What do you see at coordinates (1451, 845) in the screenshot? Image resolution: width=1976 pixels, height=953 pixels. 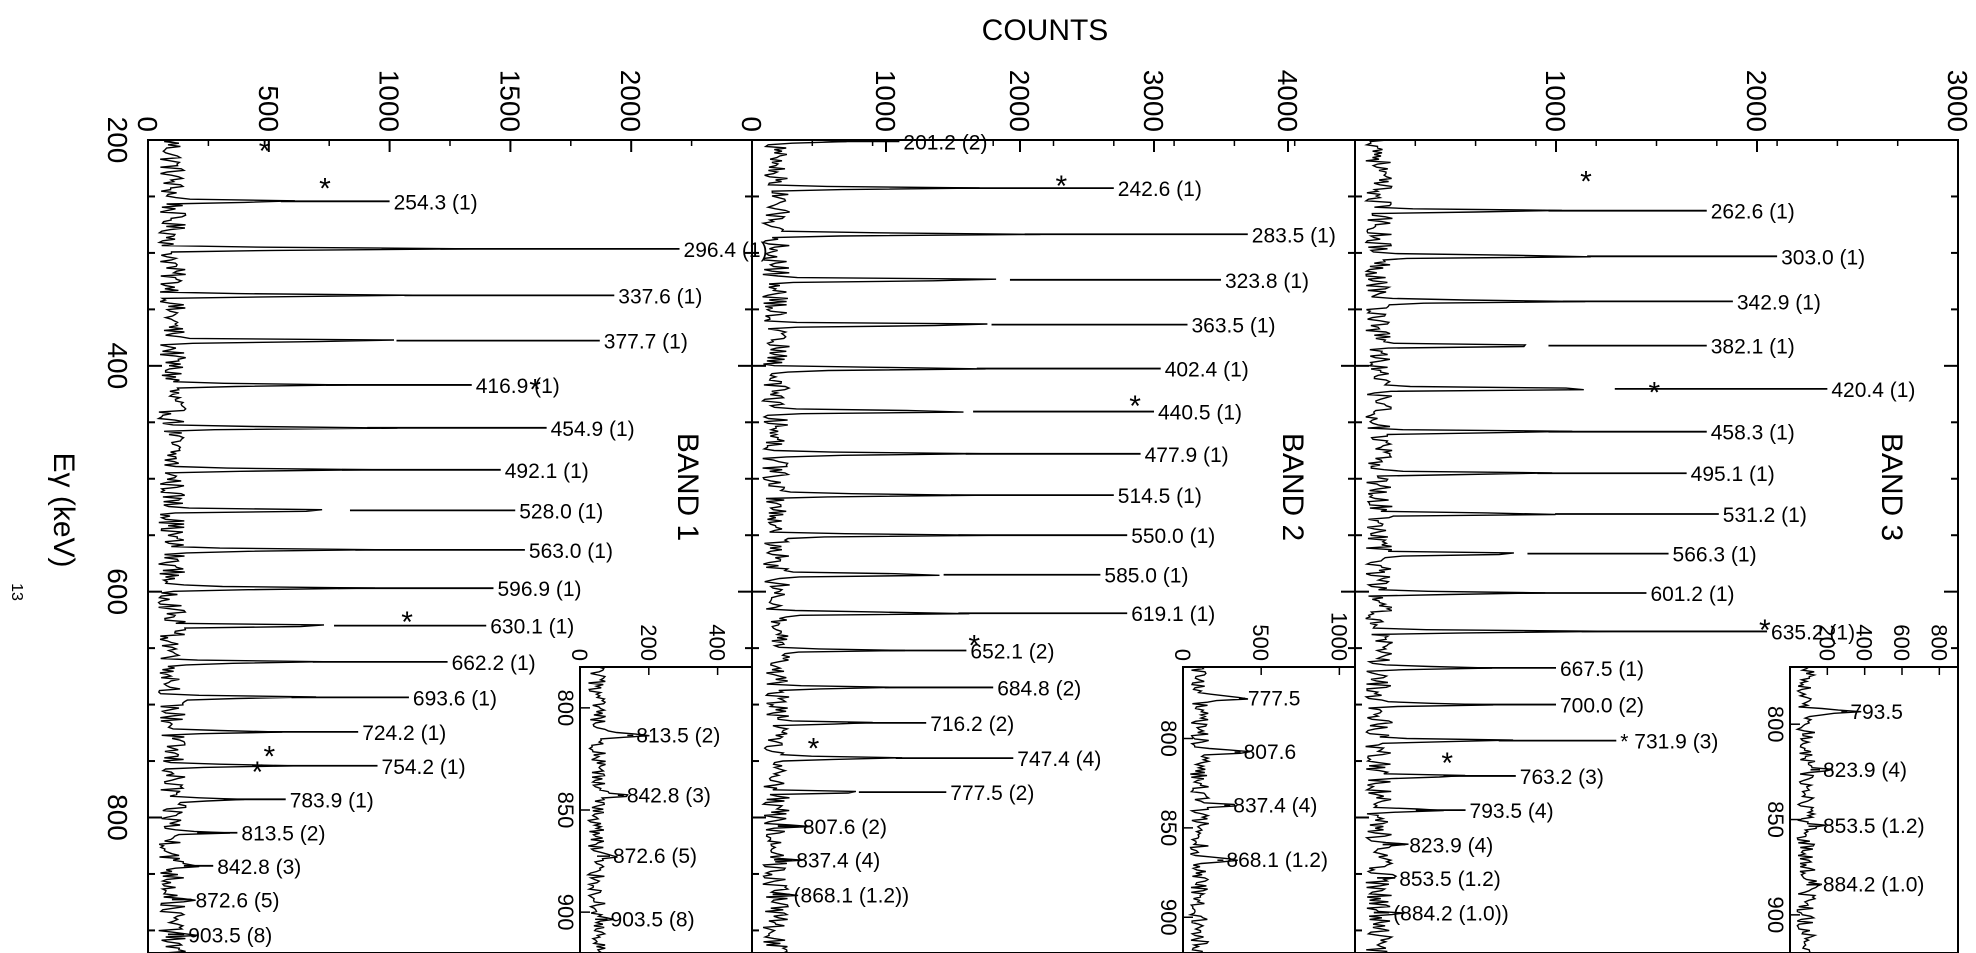 I see `peak-label: 823.9 (4)` at bounding box center [1451, 845].